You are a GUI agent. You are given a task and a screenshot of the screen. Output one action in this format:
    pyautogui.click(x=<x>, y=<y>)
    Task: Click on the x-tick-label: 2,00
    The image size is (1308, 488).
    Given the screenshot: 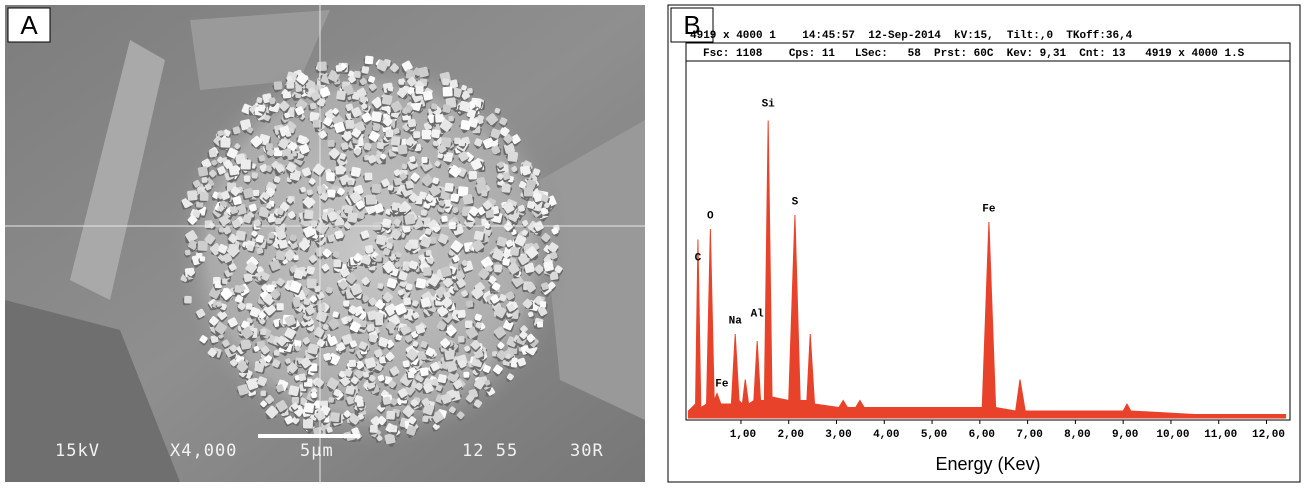 What is the action you would take?
    pyautogui.click(x=791, y=435)
    